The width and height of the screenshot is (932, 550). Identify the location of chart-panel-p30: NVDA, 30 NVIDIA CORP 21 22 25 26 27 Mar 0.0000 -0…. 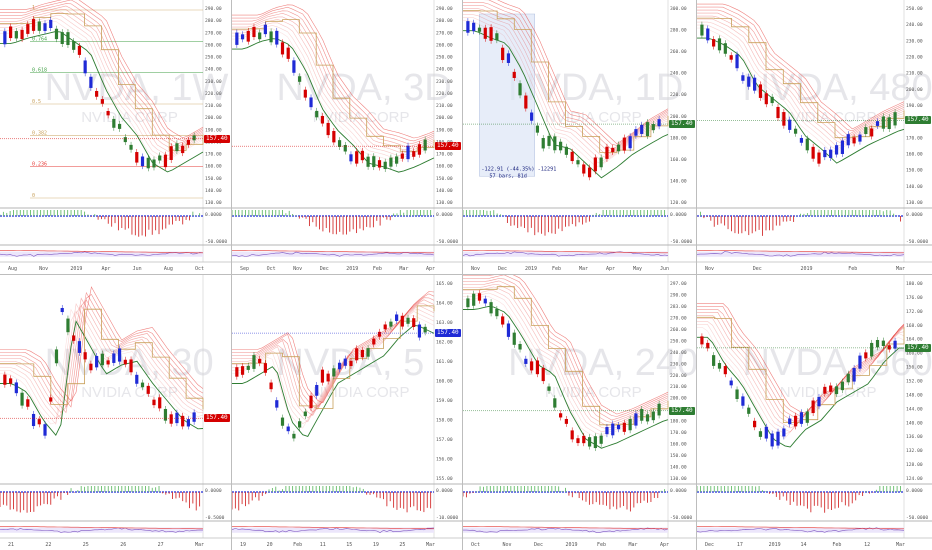
(115, 412).